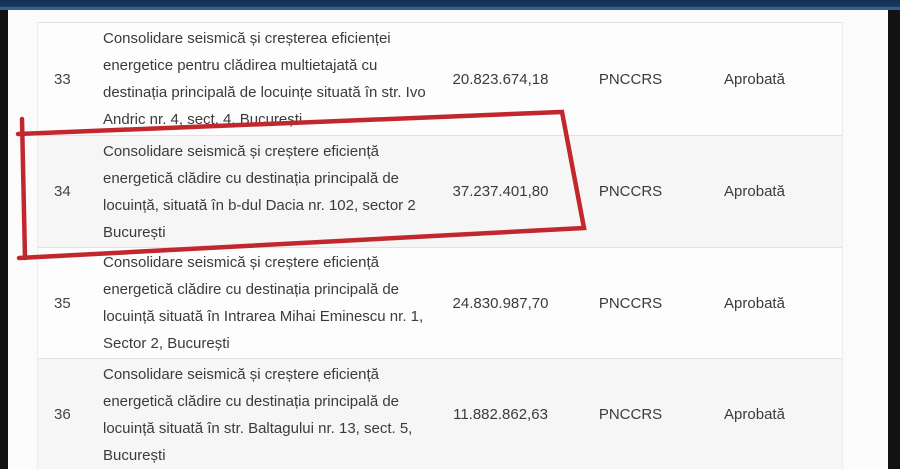 This screenshot has height=469, width=900. What do you see at coordinates (894, 239) in the screenshot?
I see `right-letterbox` at bounding box center [894, 239].